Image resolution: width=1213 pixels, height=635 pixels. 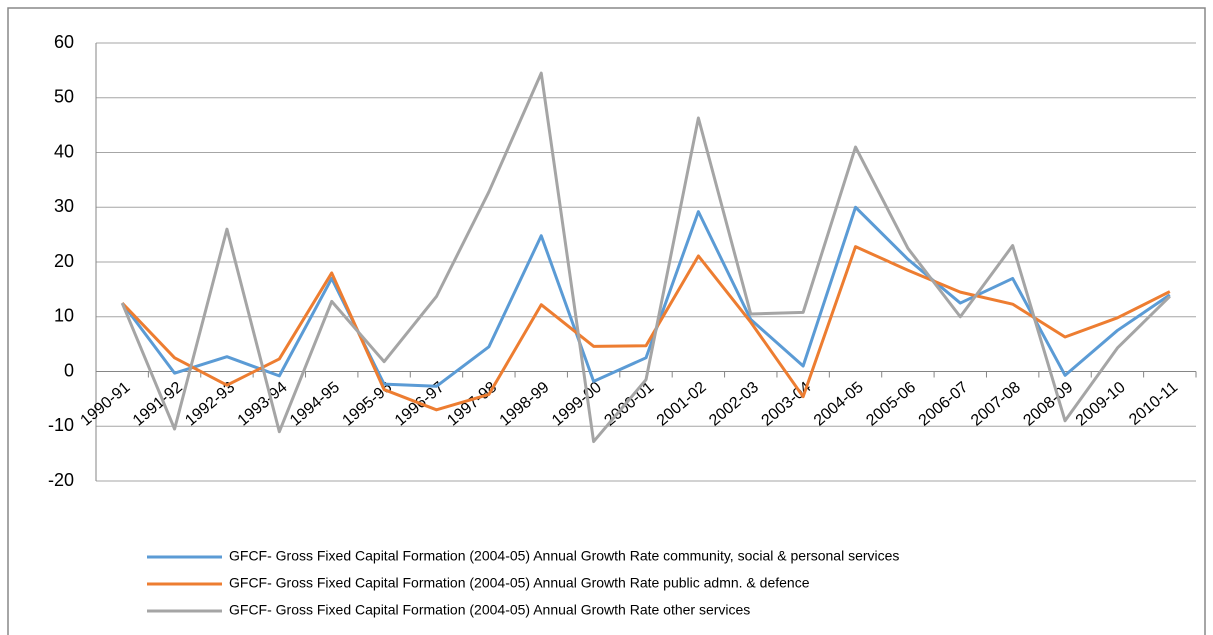 What do you see at coordinates (577, 404) in the screenshot?
I see `x-tick-label: 1999-00` at bounding box center [577, 404].